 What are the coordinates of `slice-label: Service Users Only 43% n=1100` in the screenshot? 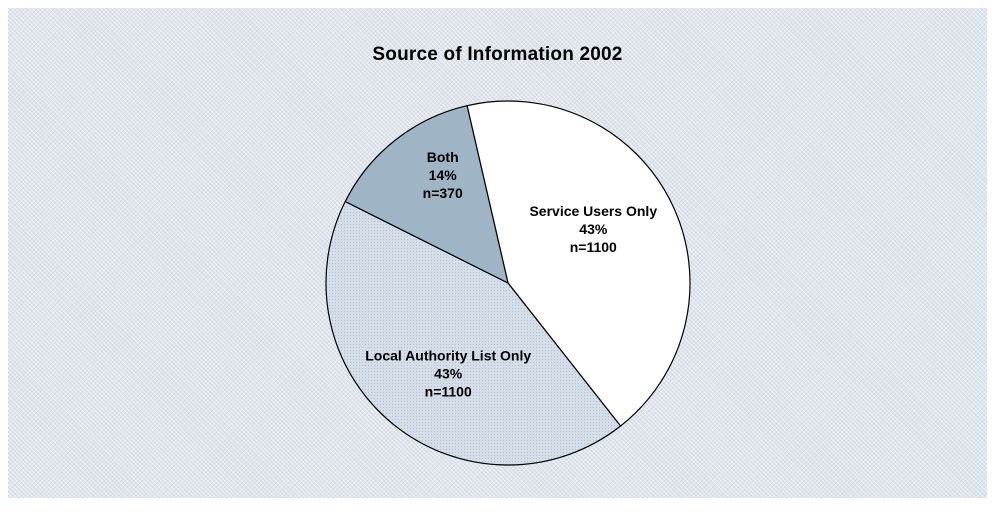 It's located at (593, 229).